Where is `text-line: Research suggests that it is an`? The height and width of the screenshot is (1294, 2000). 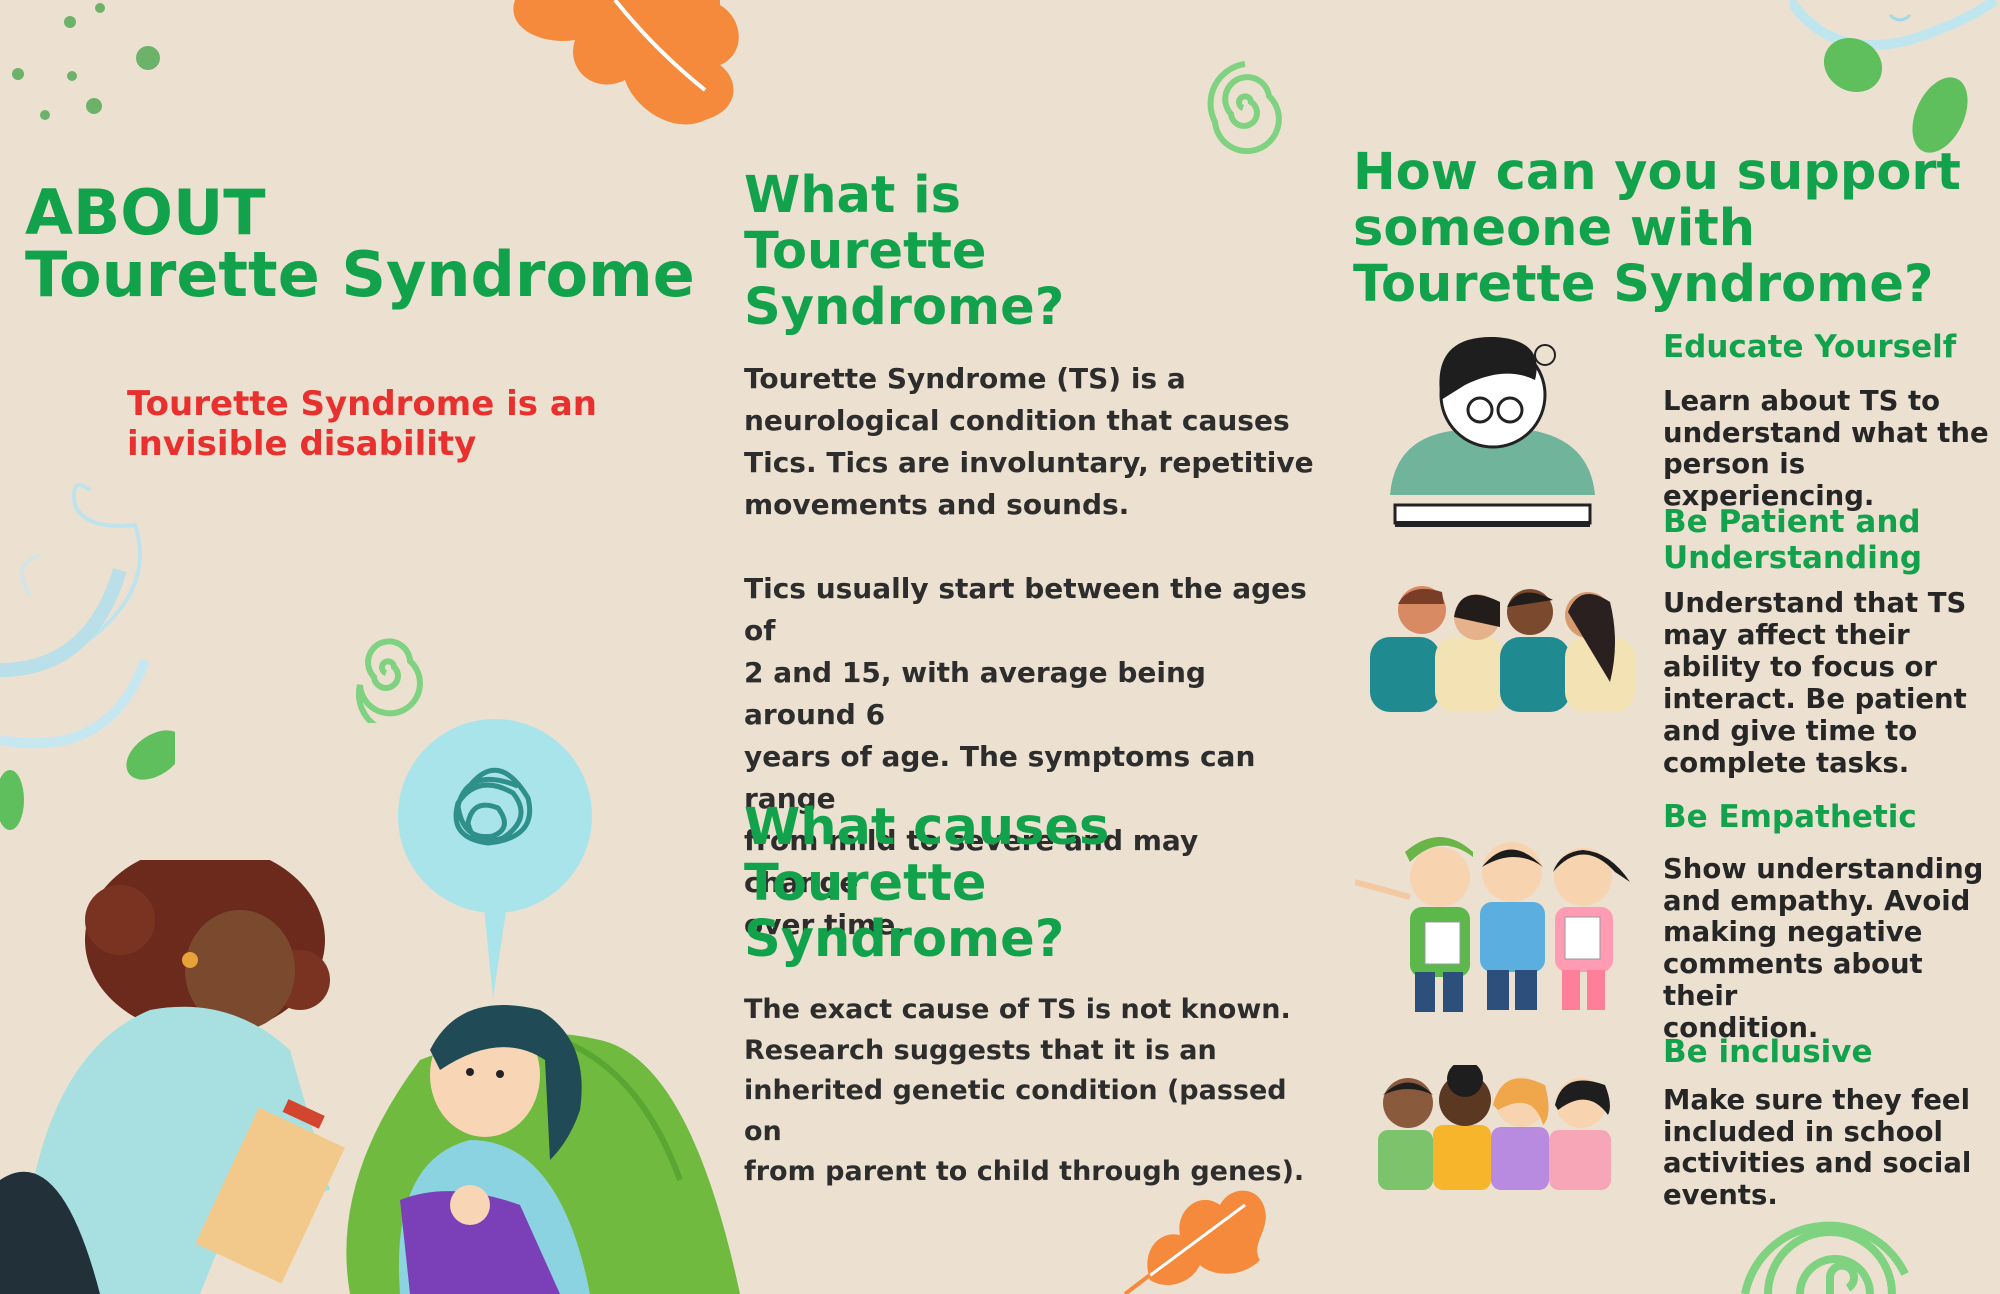 text-line: Research suggests that it is an is located at coordinates (980, 1050).